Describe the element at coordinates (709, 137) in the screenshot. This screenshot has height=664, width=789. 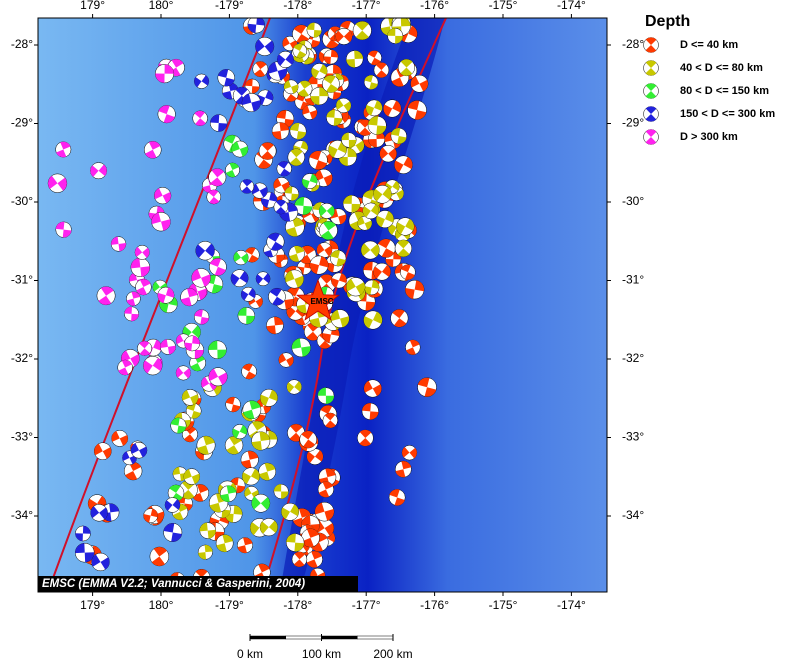
I see `legend-label: D > 300 km` at that location.